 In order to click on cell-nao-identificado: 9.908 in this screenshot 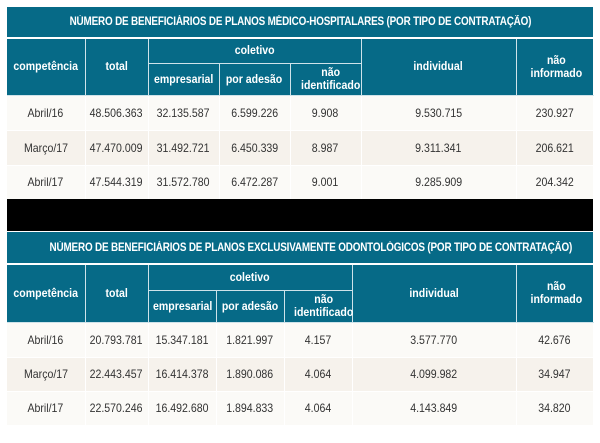, I will do `click(326, 113)`.